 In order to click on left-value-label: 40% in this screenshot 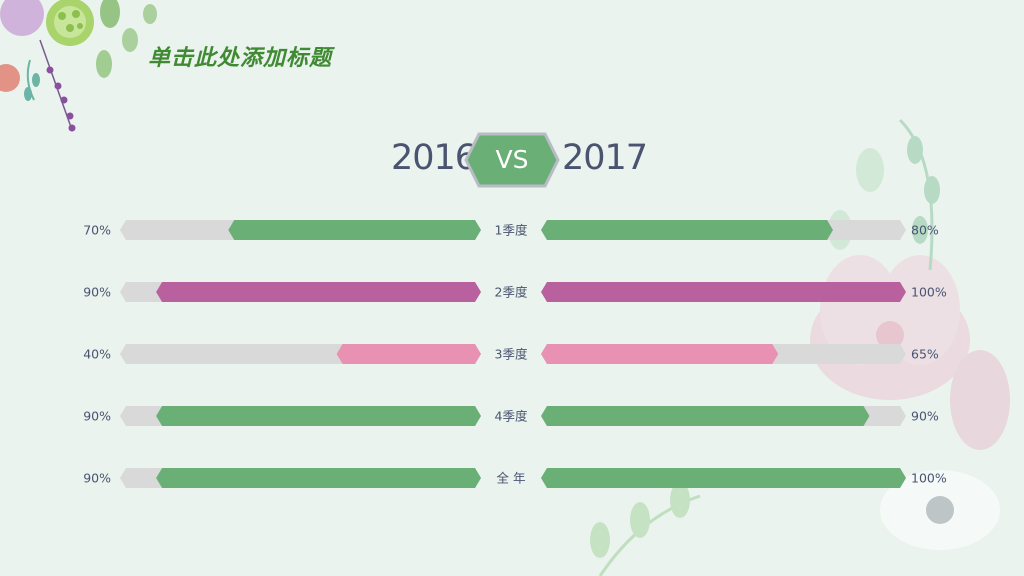, I will do `click(97, 354)`.